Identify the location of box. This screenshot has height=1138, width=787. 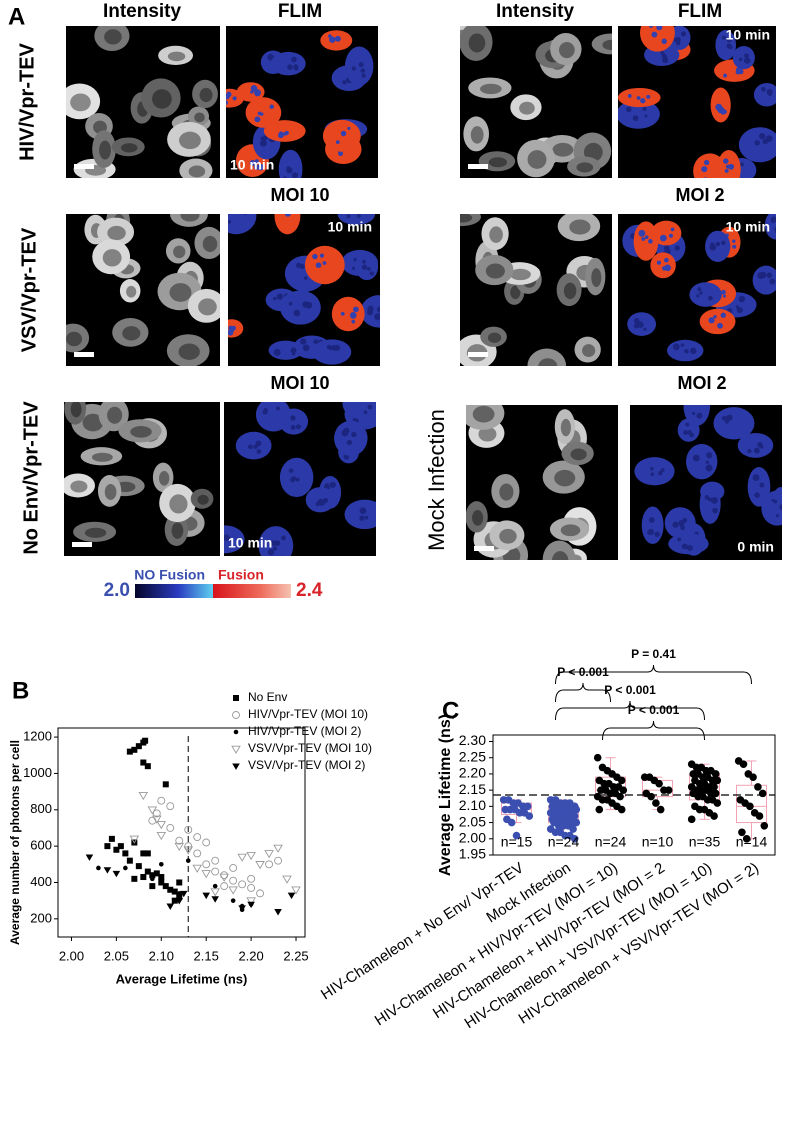
(751, 804).